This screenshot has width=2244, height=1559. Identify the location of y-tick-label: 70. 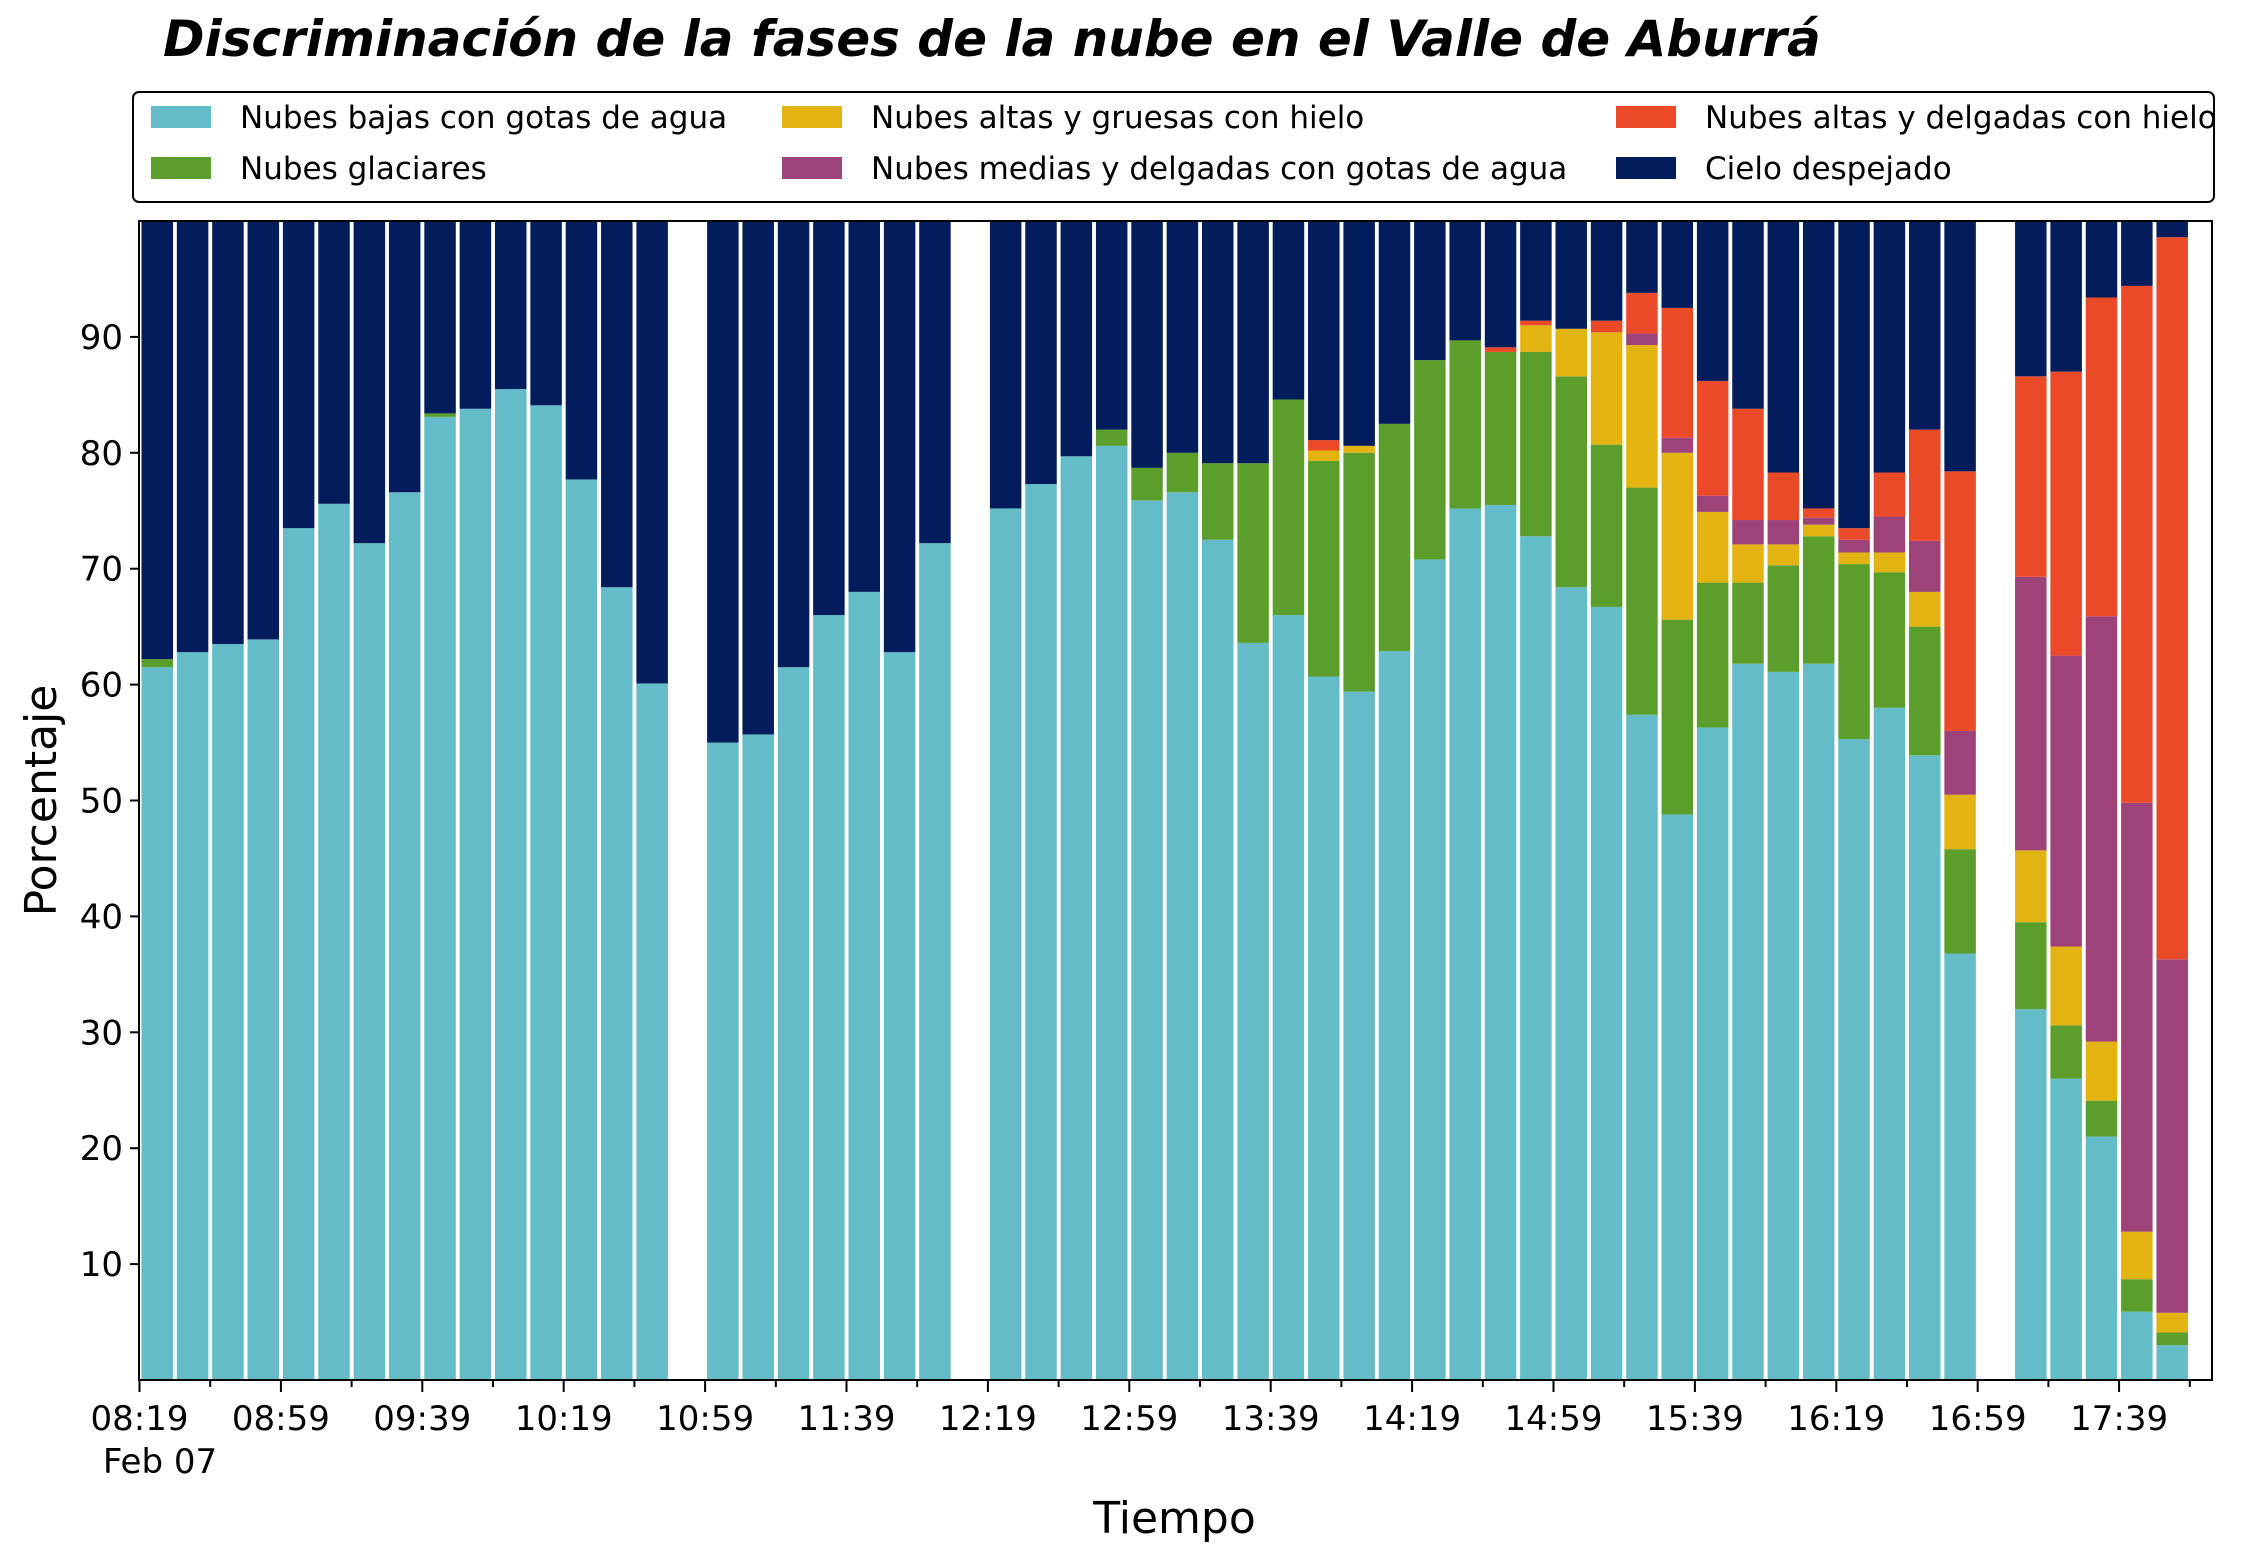
(101, 570).